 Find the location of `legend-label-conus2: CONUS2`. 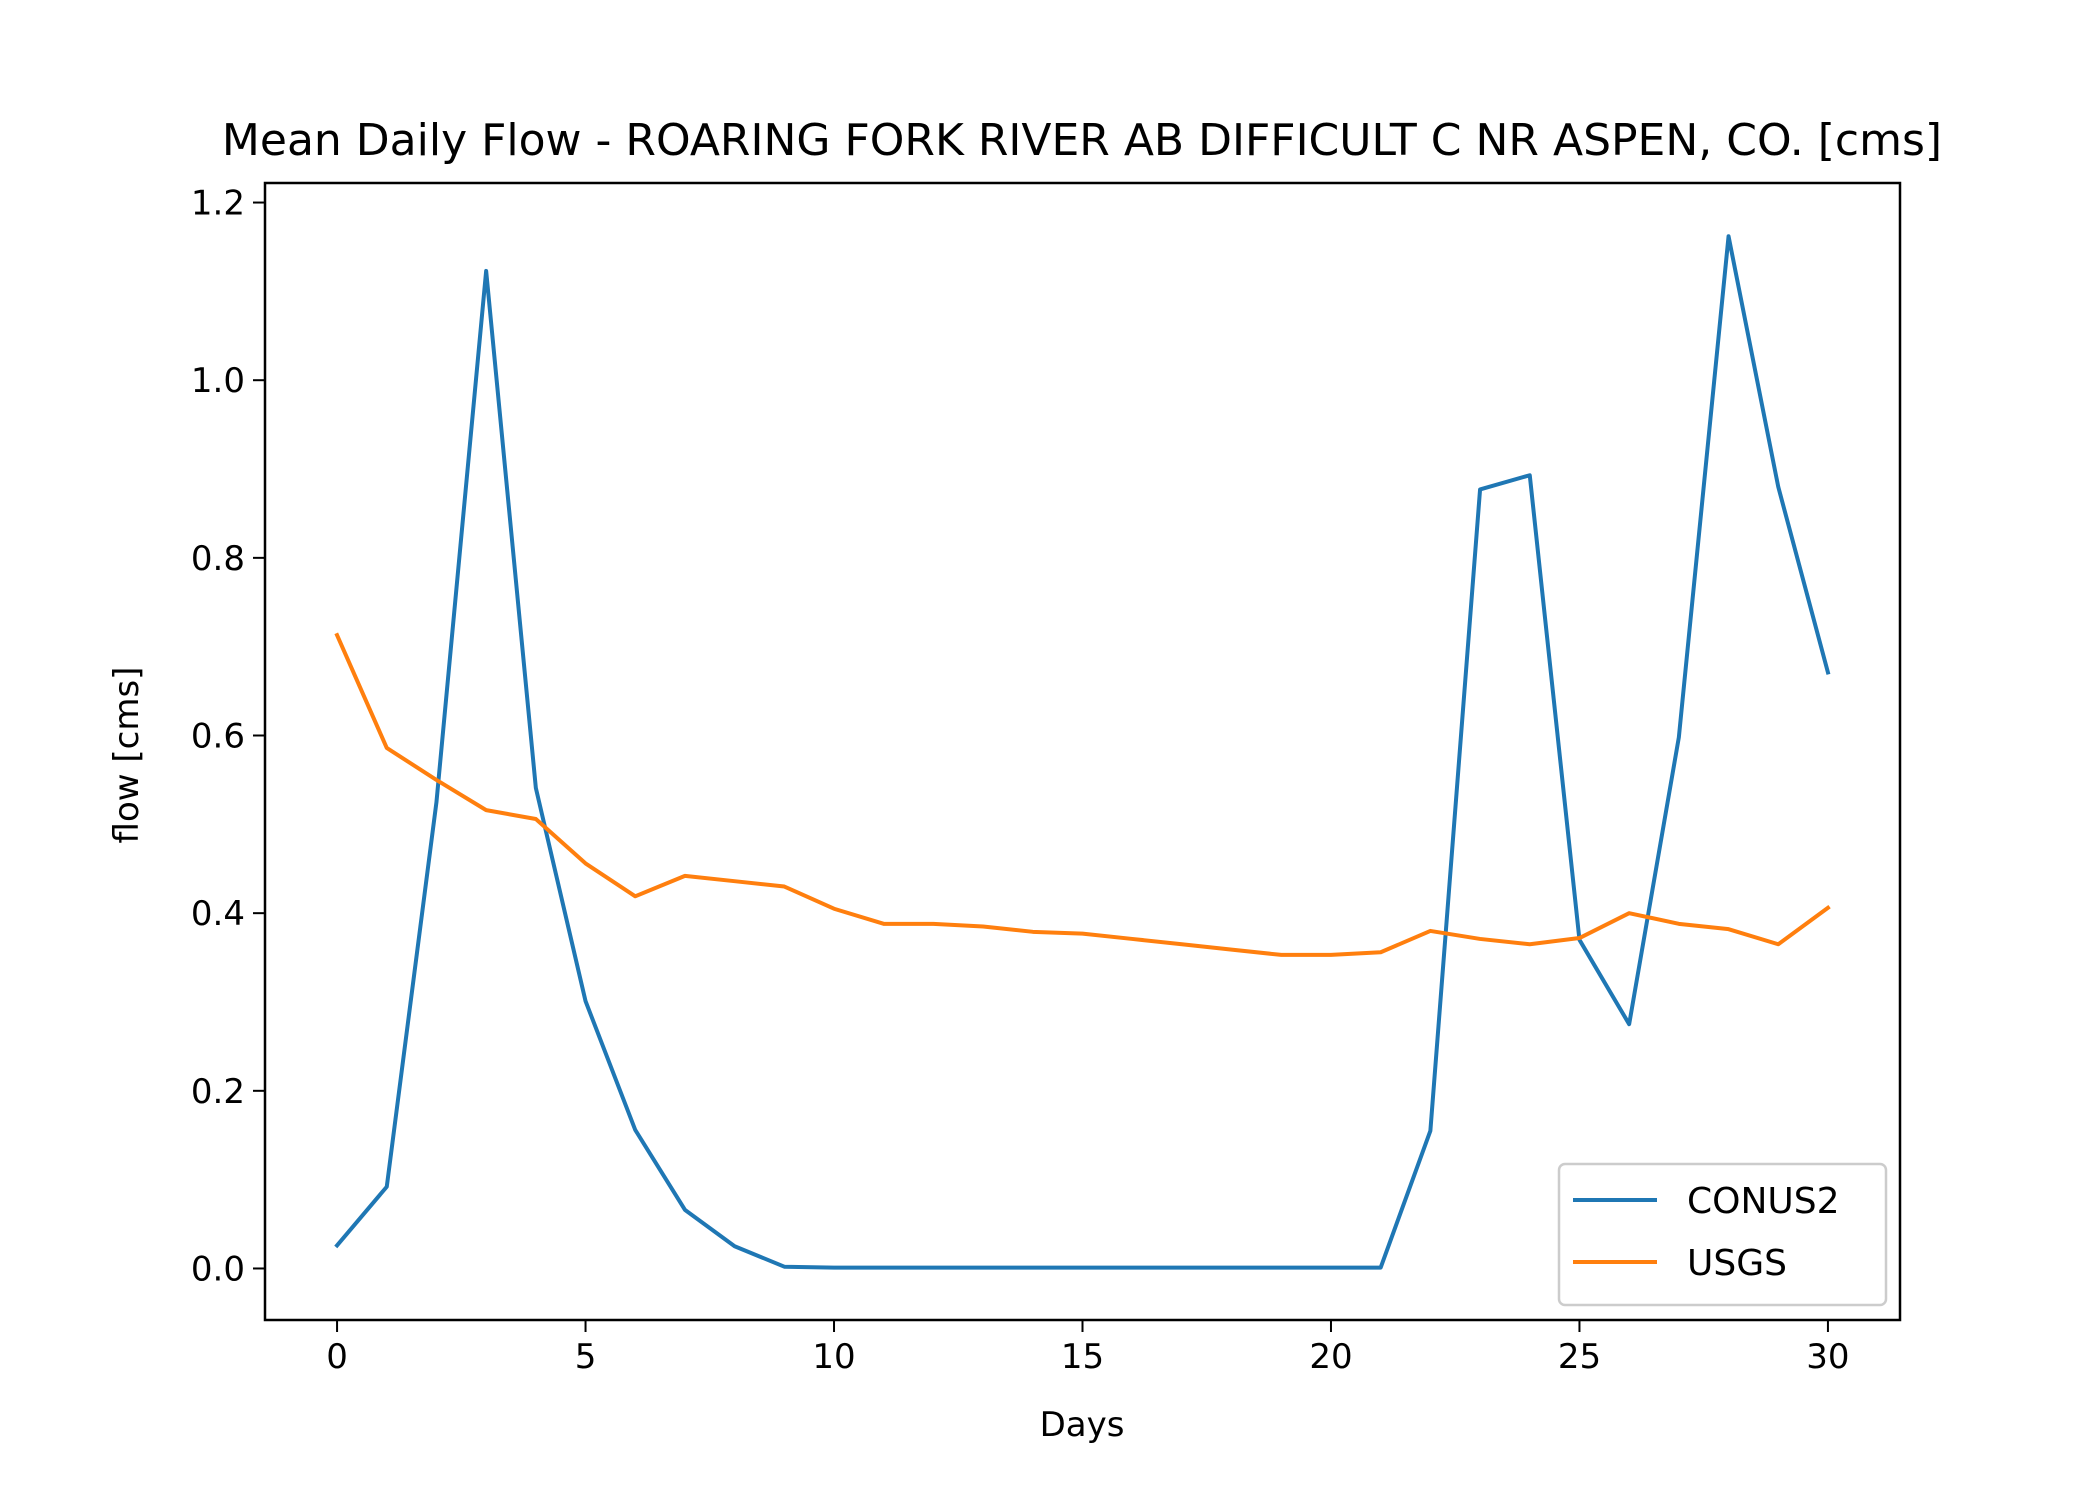

legend-label-conus2: CONUS2 is located at coordinates (1763, 1201).